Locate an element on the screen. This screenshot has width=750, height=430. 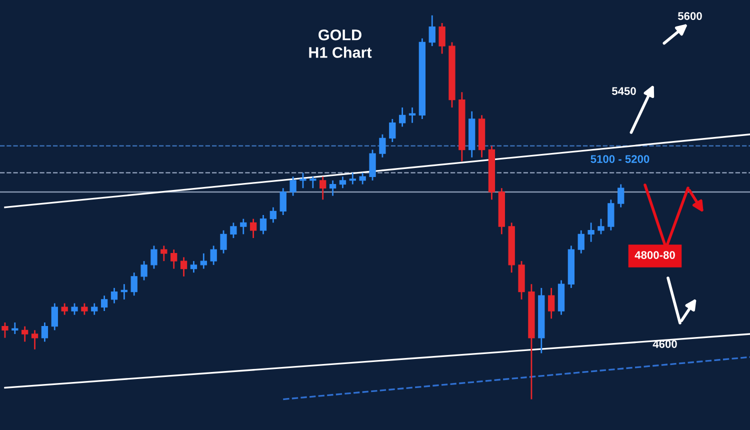
annotation: 4800-80 is located at coordinates (654, 255).